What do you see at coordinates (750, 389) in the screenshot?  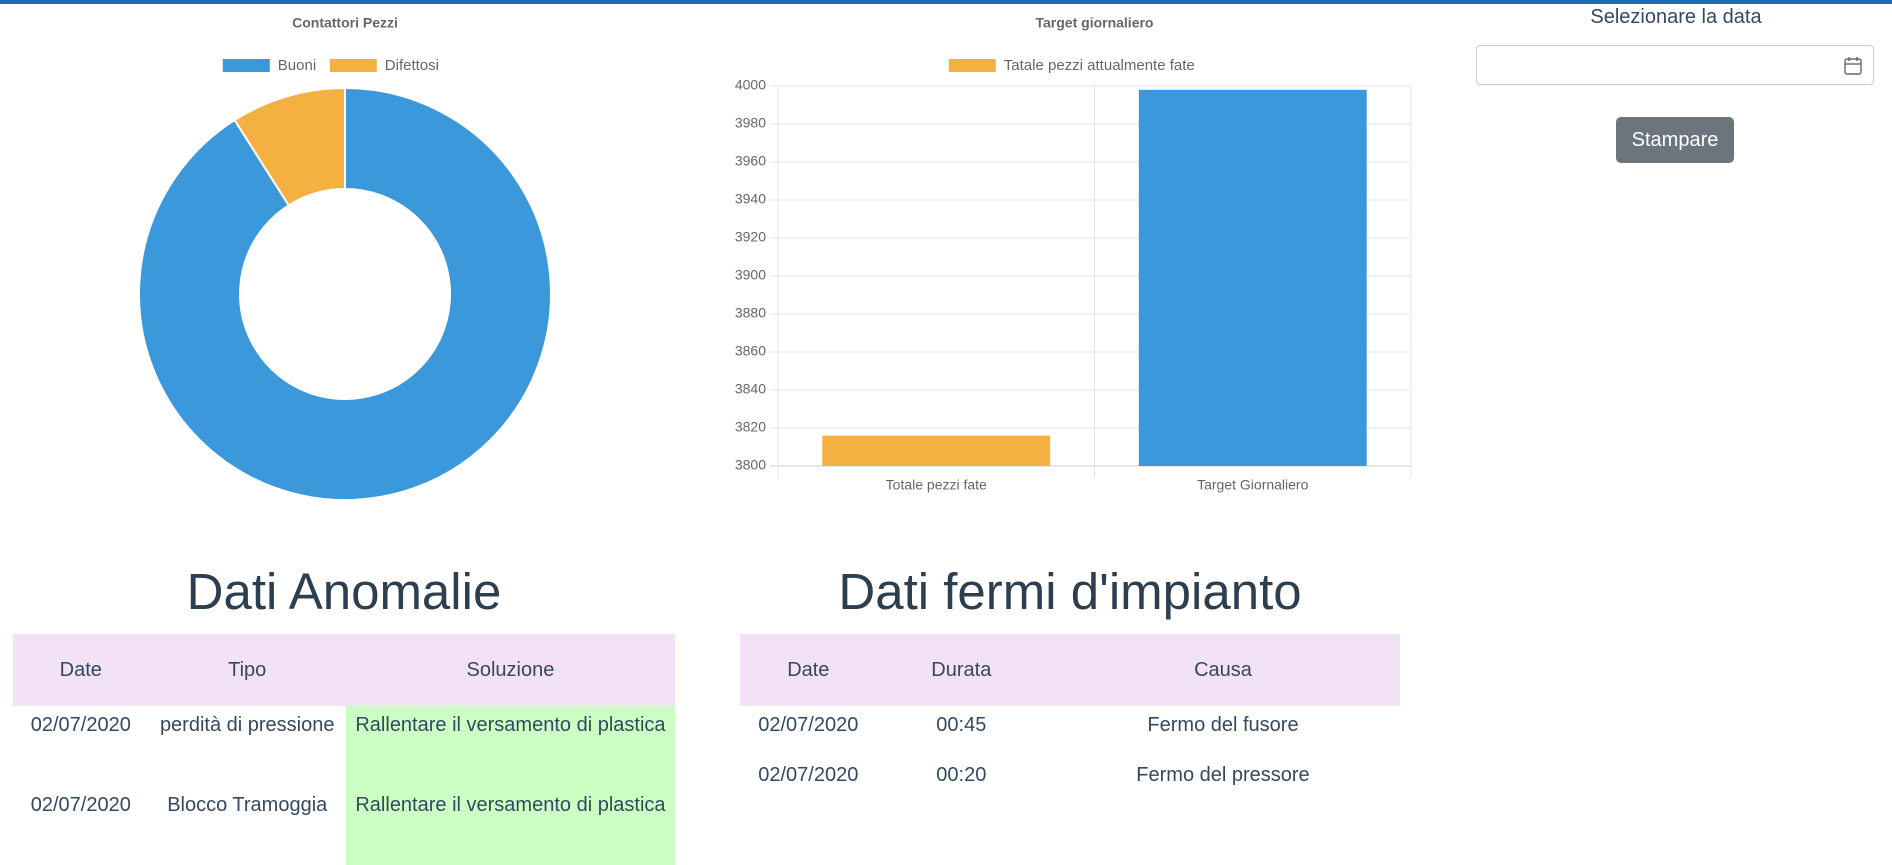 I see `y-tick-label: 3840` at bounding box center [750, 389].